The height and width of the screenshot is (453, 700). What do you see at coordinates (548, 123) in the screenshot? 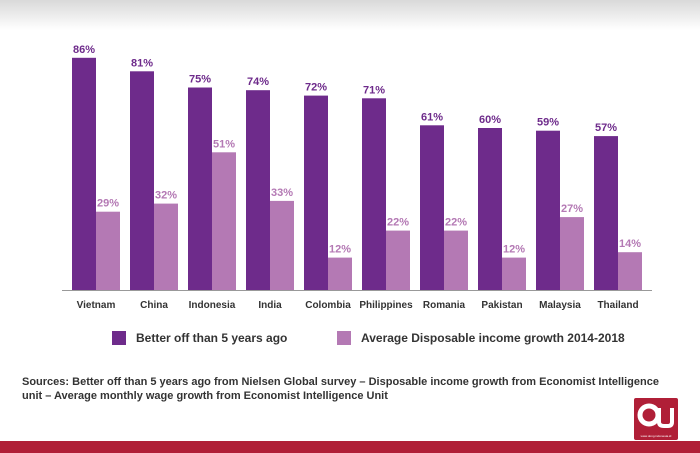
I see `bar-label-malaysia-series-0: 59%` at bounding box center [548, 123].